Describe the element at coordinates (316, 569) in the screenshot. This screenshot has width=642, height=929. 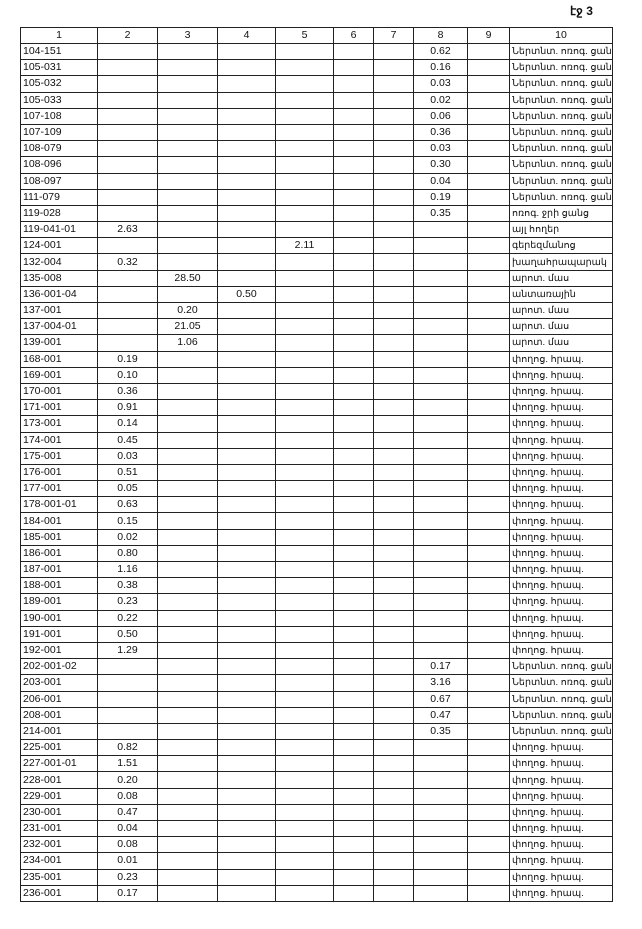
I see `table-row: 187-001 1.16 փողոց. հրապ.` at that location.